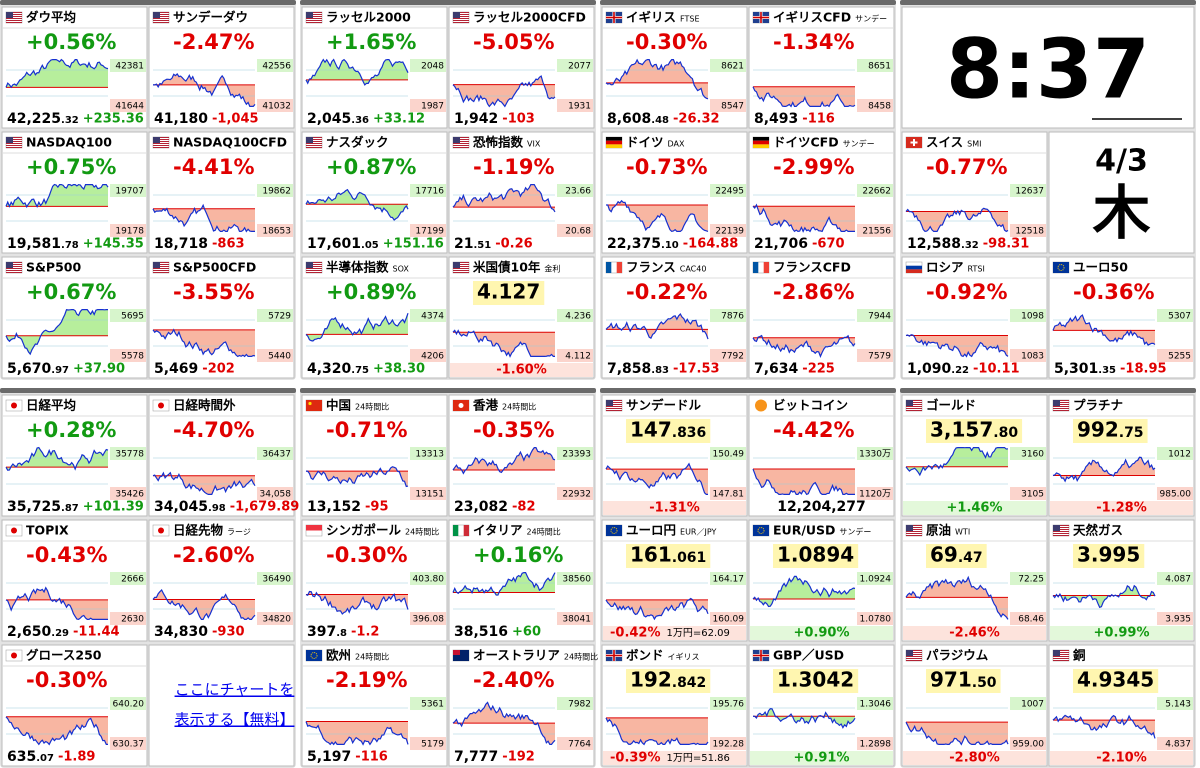 Image resolution: width=1200 pixels, height=768 pixels. Describe the element at coordinates (1179, 357) in the screenshot. I see `axis-low: 5255` at that location.